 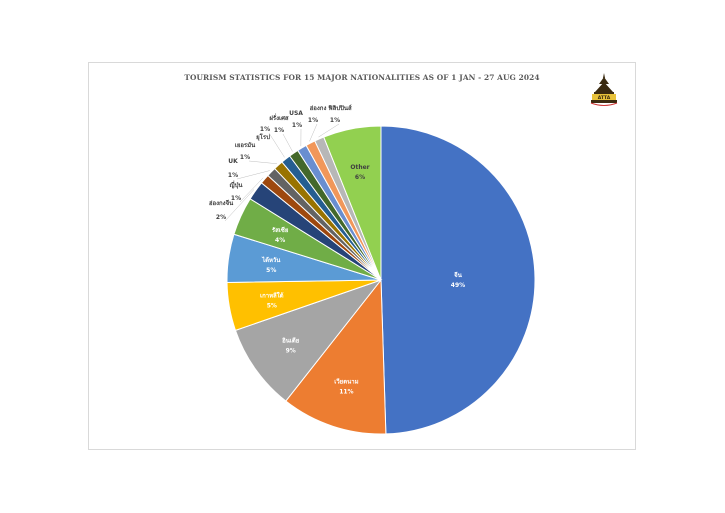 What do you see at coordinates (263, 137) in the screenshot?
I see `slice-label: ยุโรป` at bounding box center [263, 137].